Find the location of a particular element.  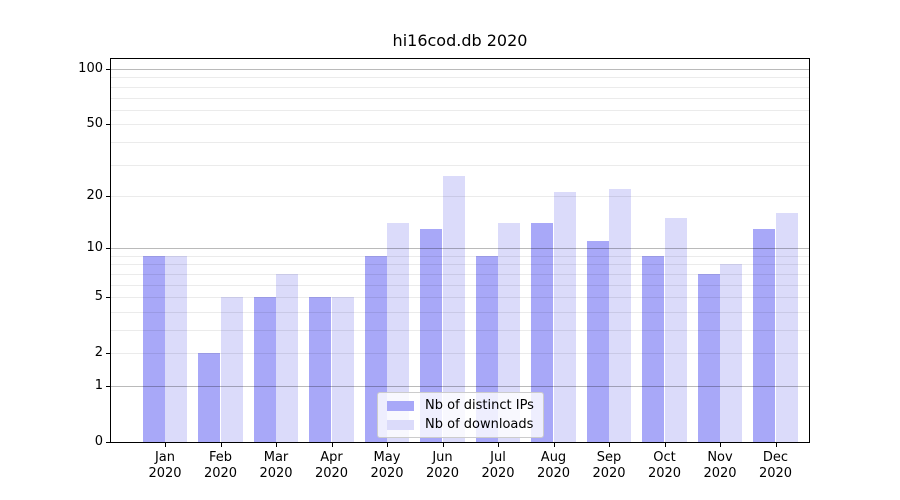

bar-downloads-dec is located at coordinates (786, 327).